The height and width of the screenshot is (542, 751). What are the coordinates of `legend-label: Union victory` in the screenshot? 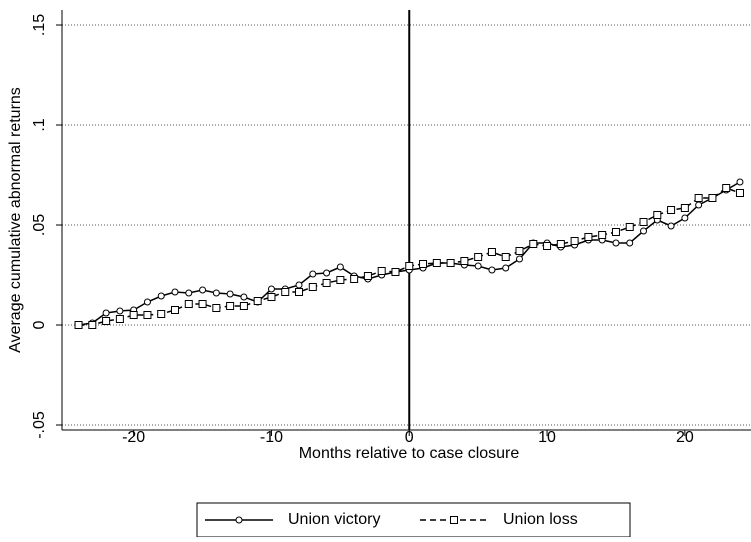 It's located at (334, 519).